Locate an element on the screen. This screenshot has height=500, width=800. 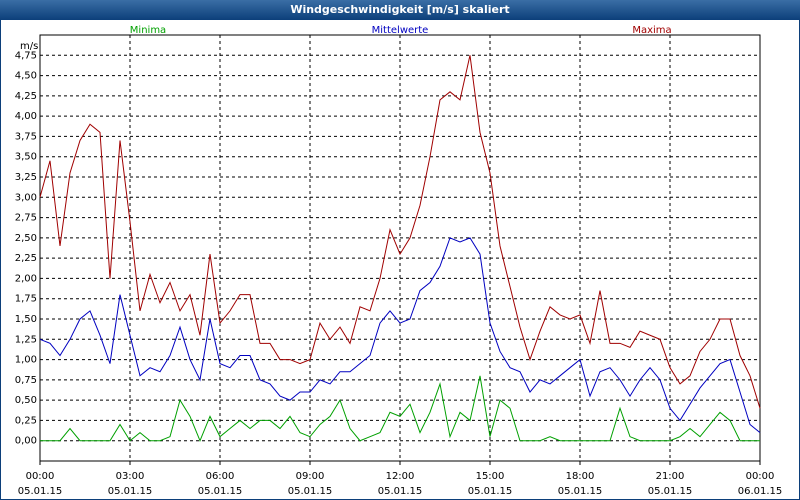
y-tick-label: 0,50 is located at coordinates (26, 400).